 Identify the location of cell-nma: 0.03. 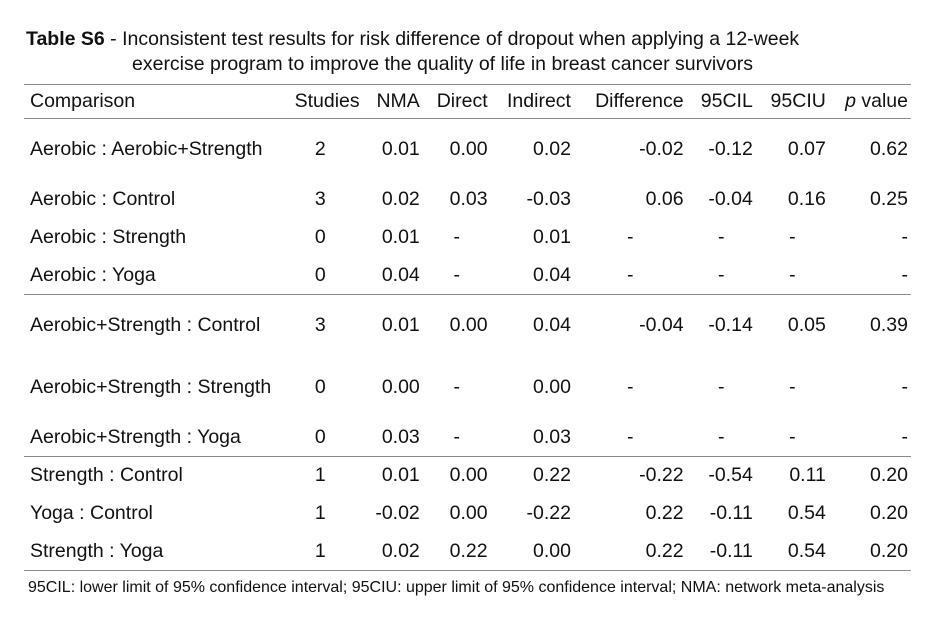
(392, 437).